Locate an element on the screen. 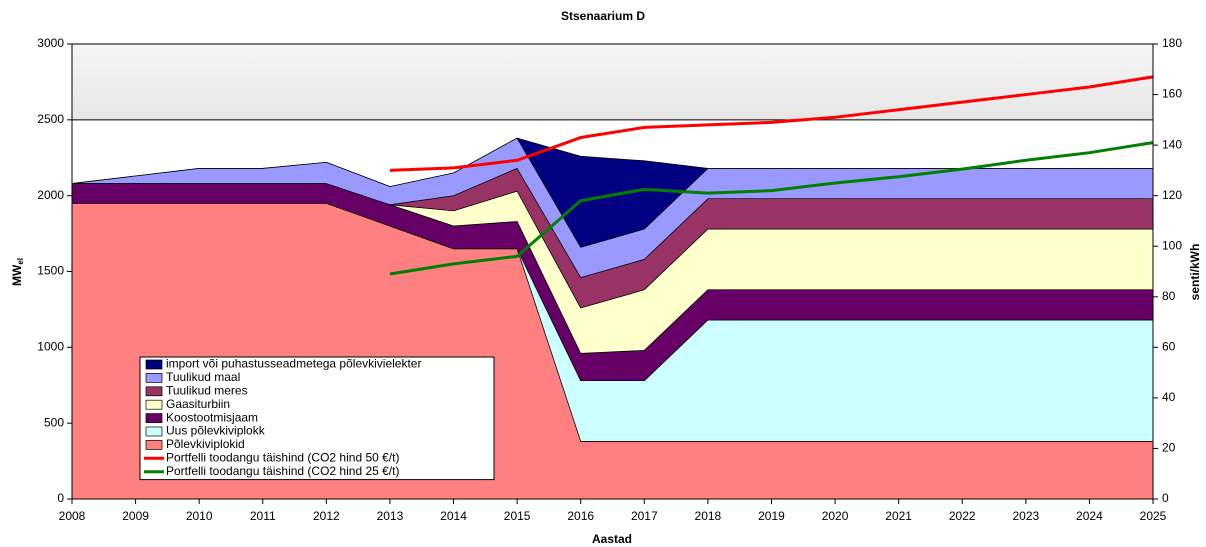 This screenshot has width=1206, height=547. y-tick-label: 1000 is located at coordinates (50, 347).